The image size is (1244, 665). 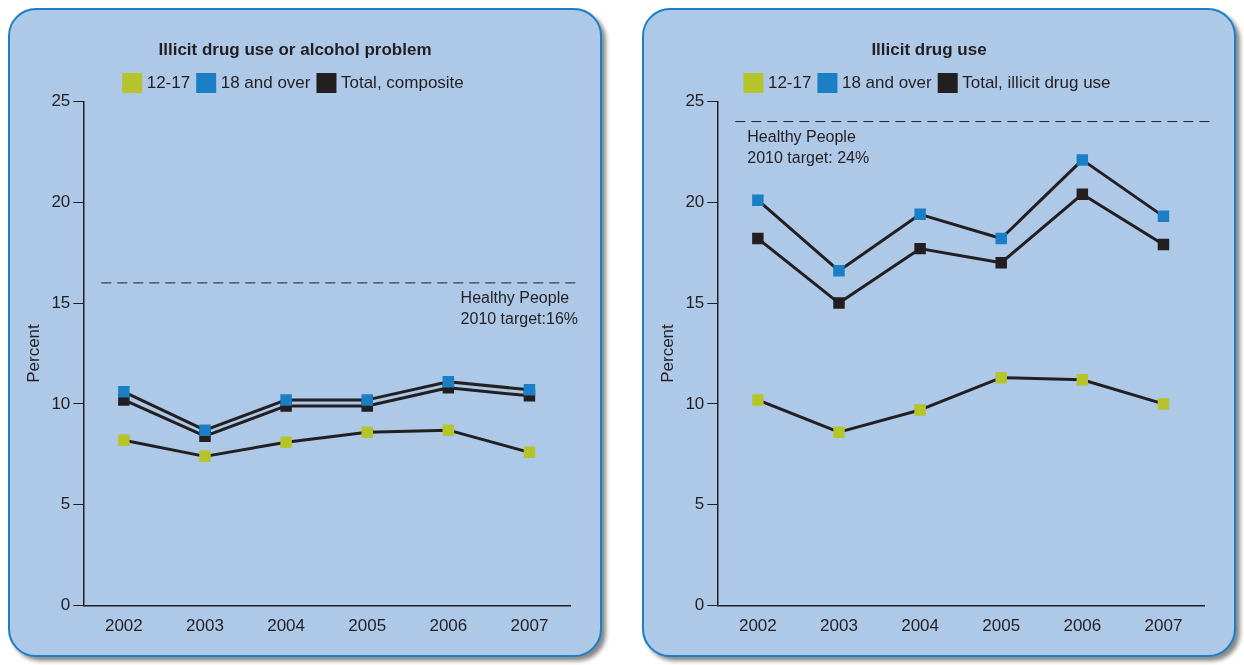 I want to click on ref-line-label: Healthy People 2010 target:16%, so click(x=519, y=308).